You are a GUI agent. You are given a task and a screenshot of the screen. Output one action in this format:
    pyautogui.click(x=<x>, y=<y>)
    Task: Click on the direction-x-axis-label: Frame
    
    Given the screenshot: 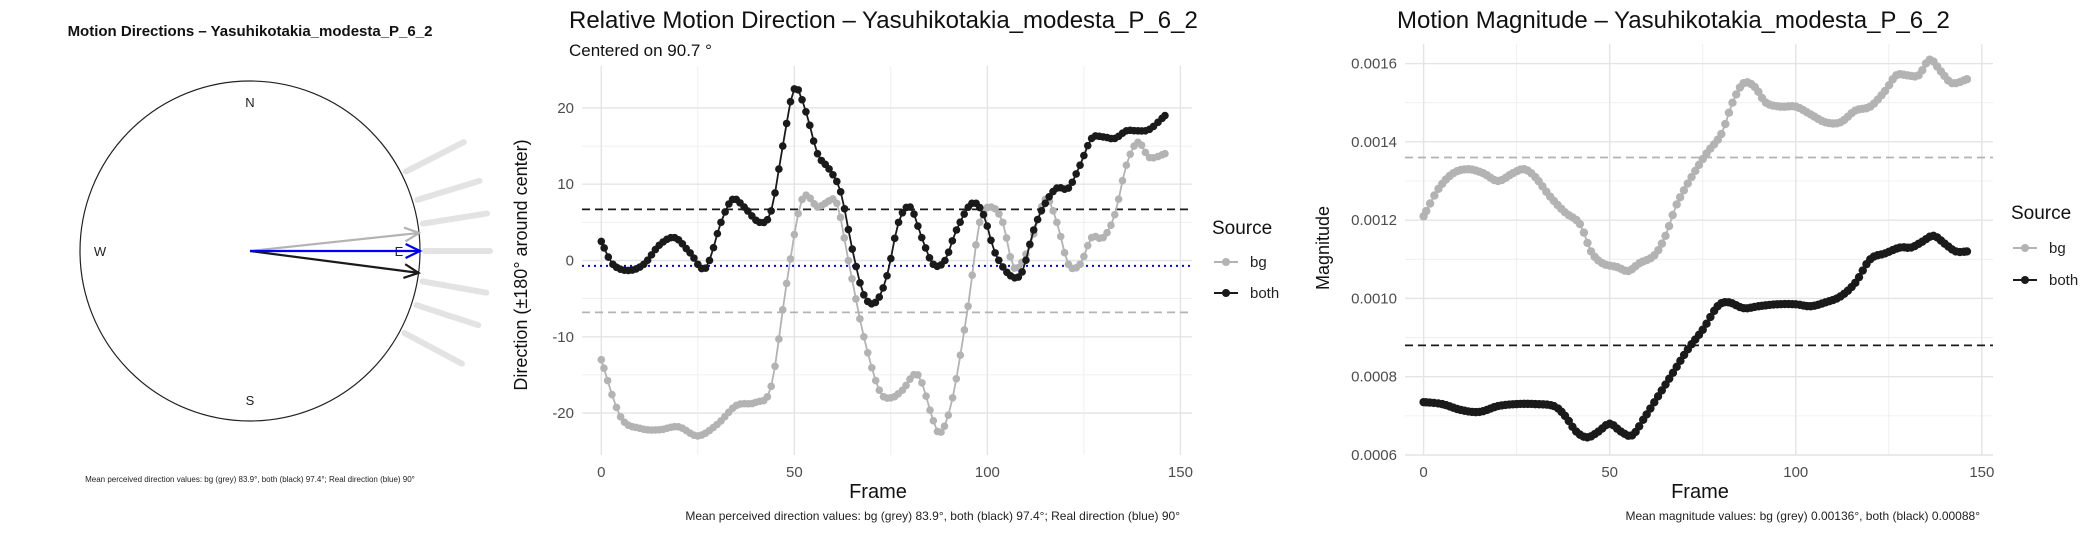 What is the action you would take?
    pyautogui.click(x=878, y=492)
    